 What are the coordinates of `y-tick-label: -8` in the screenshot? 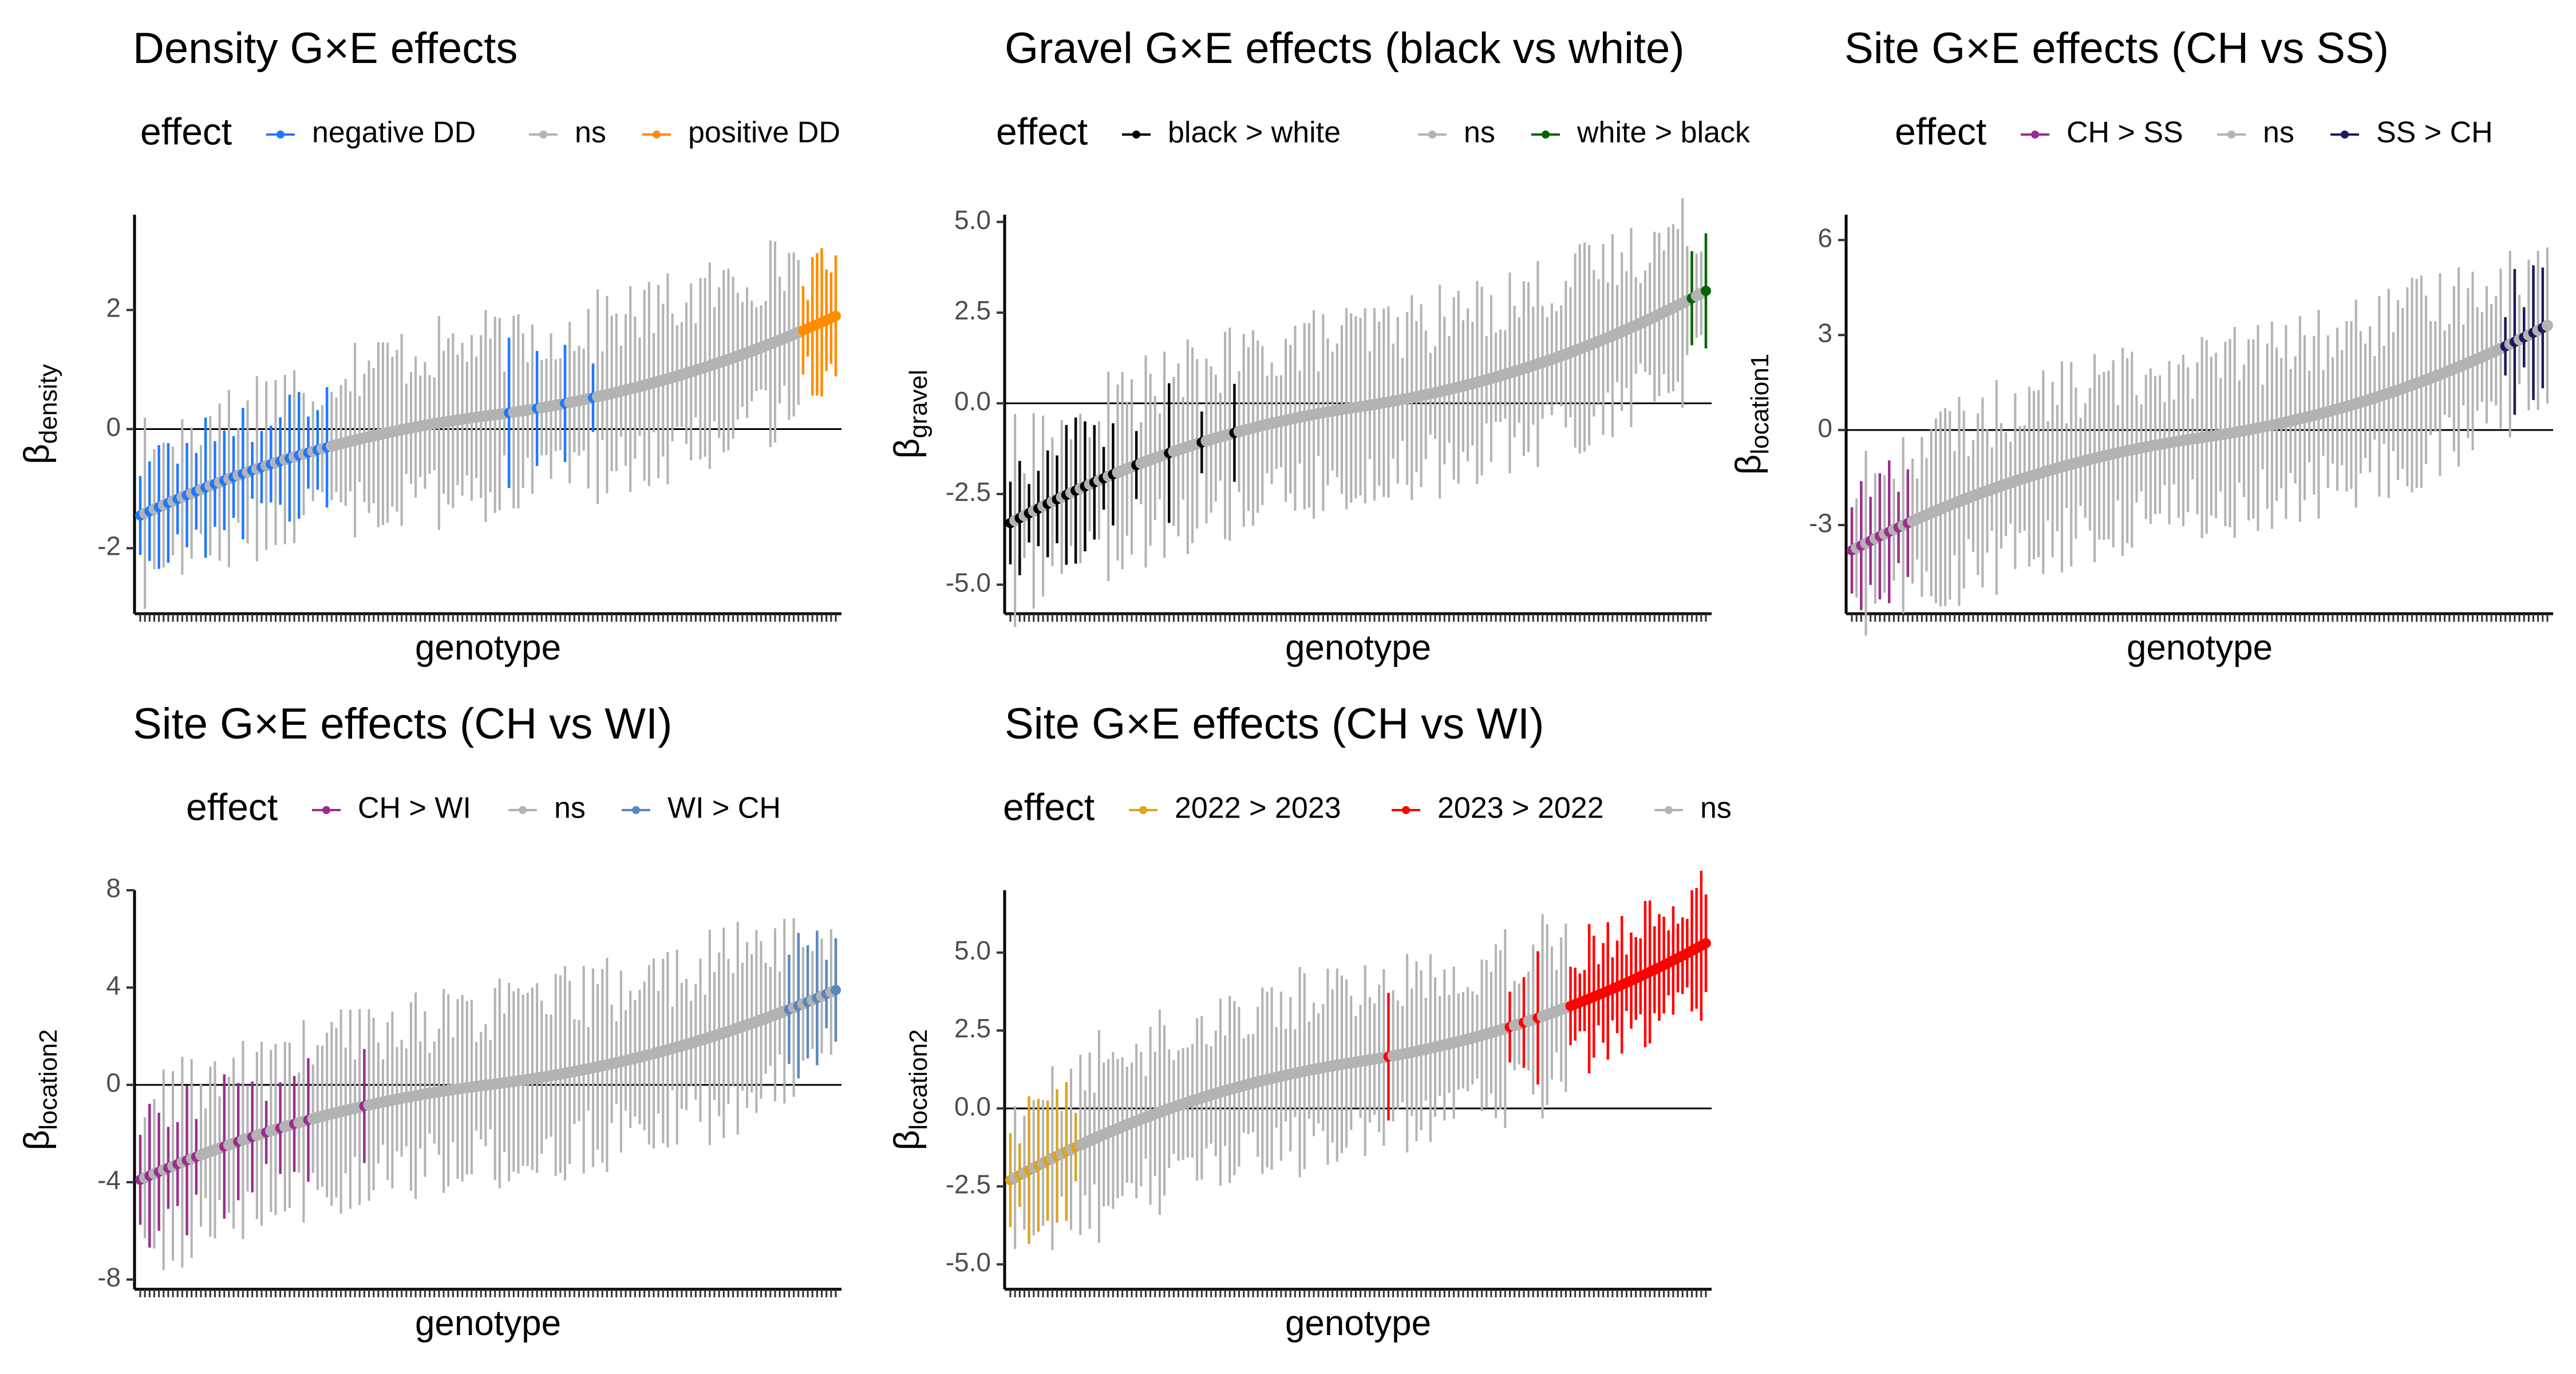 It's located at (109, 1277).